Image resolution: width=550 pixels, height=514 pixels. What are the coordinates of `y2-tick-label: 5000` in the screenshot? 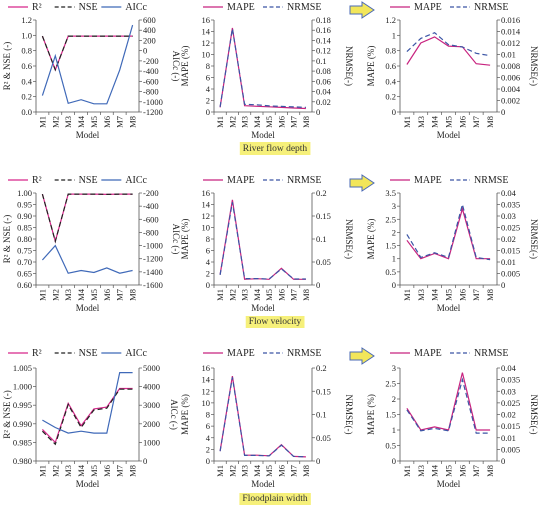 It's located at (151, 368).